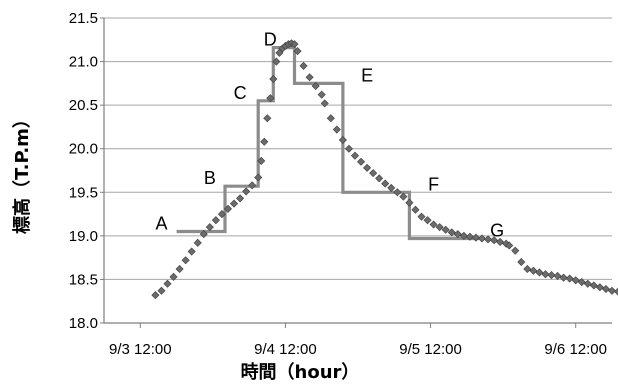 The height and width of the screenshot is (385, 618). I want to click on y-tick-label: 20.0, so click(83, 149).